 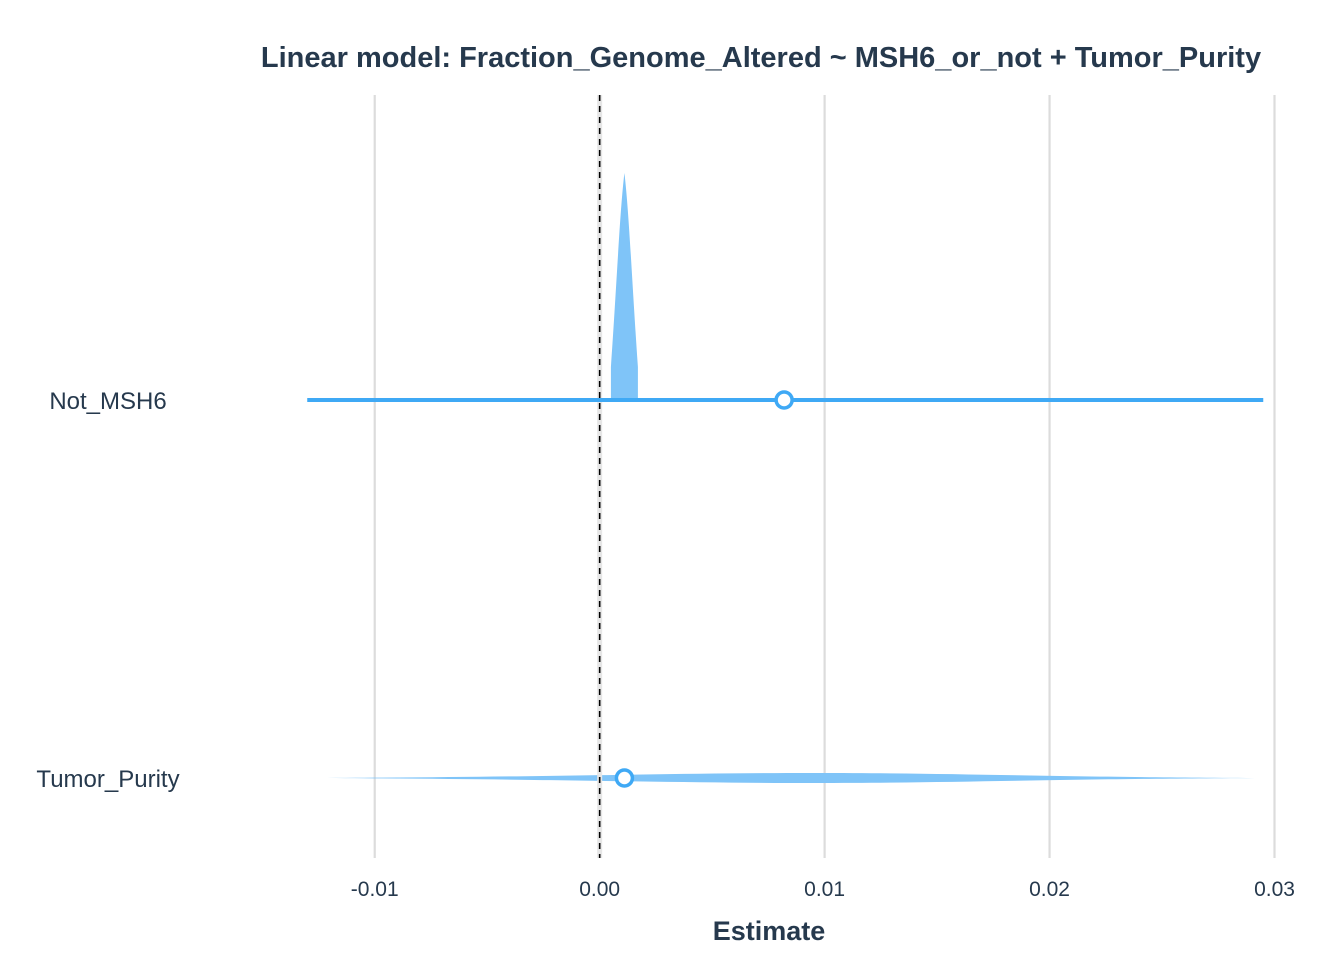 What do you see at coordinates (769, 931) in the screenshot?
I see `x-axis-label: Estimate` at bounding box center [769, 931].